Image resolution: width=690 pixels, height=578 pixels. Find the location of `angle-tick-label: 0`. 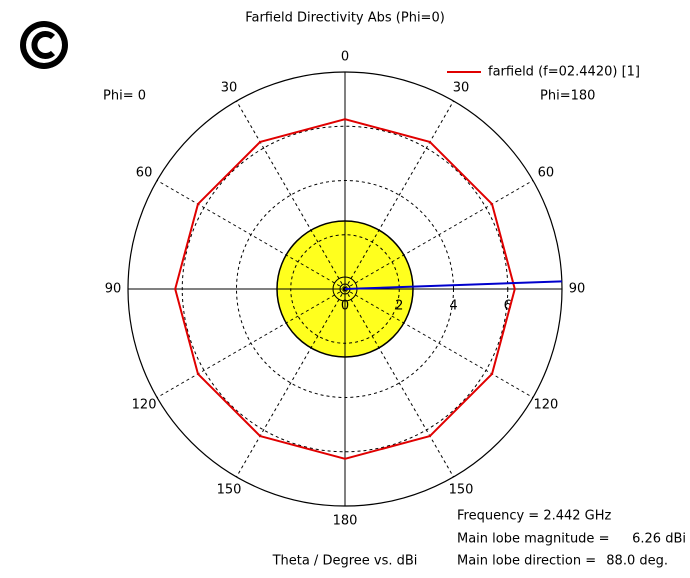

angle-tick-label: 0 is located at coordinates (345, 57).